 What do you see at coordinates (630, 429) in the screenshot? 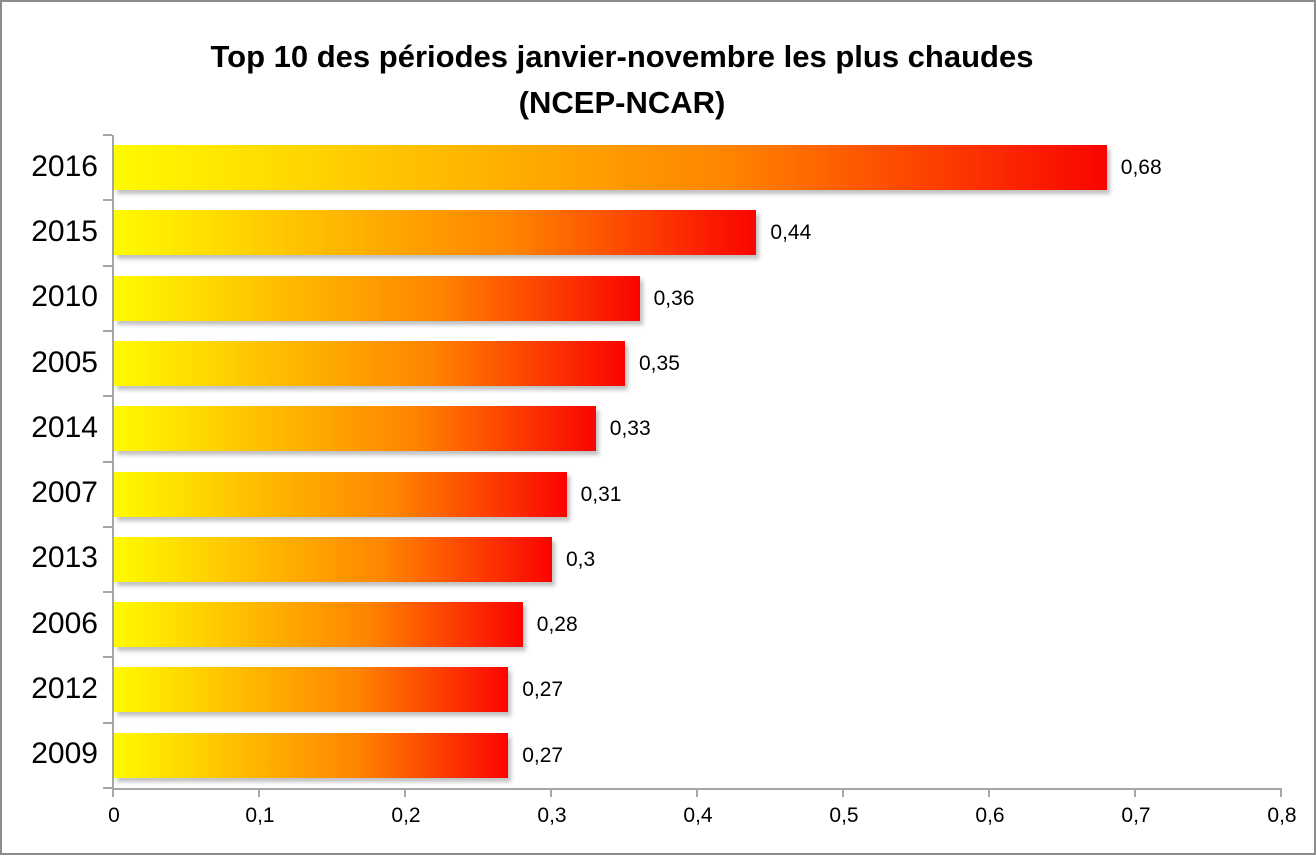
I see `value-label: 0,33` at bounding box center [630, 429].